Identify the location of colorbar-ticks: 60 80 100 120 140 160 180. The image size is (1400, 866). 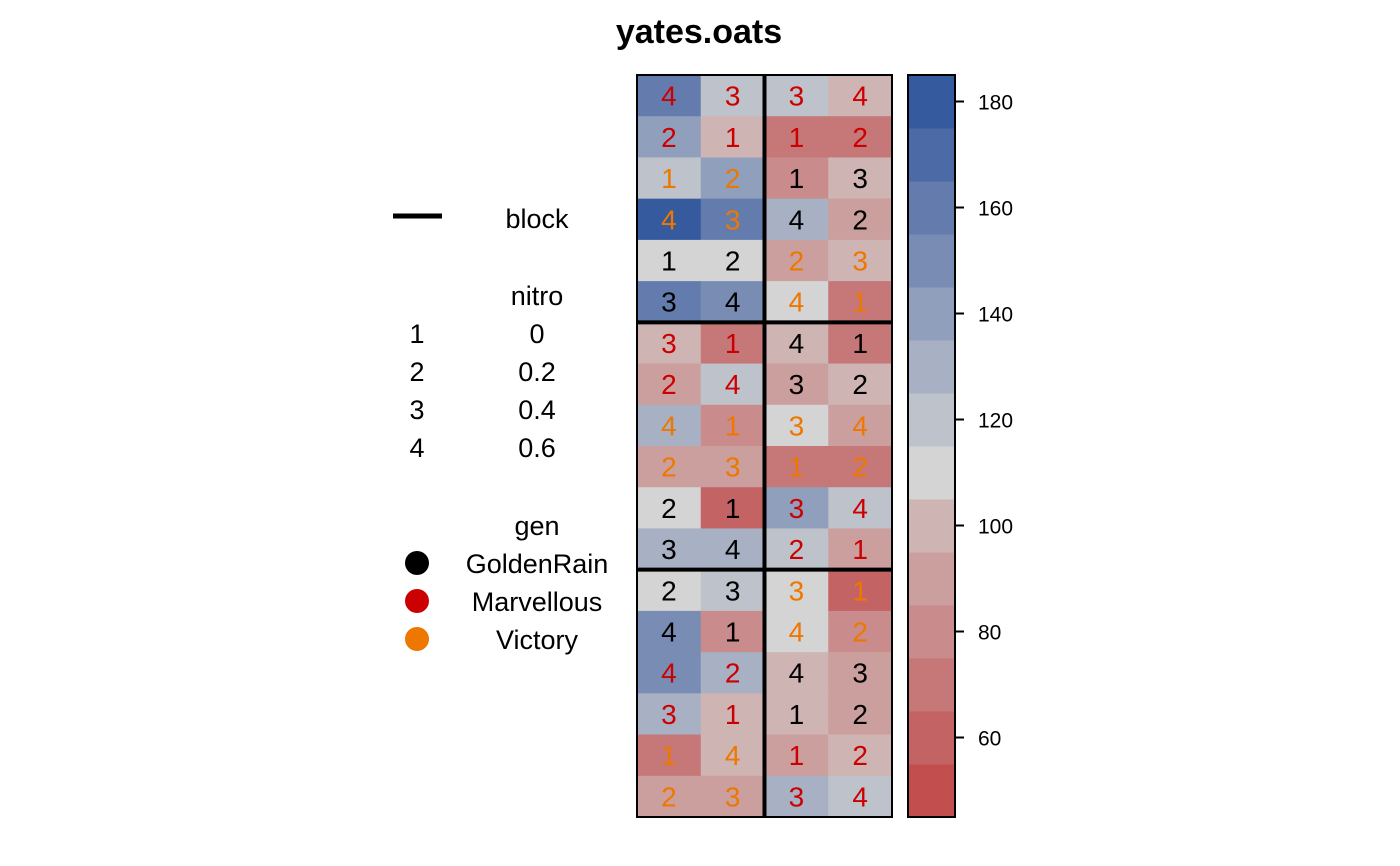
(984, 421).